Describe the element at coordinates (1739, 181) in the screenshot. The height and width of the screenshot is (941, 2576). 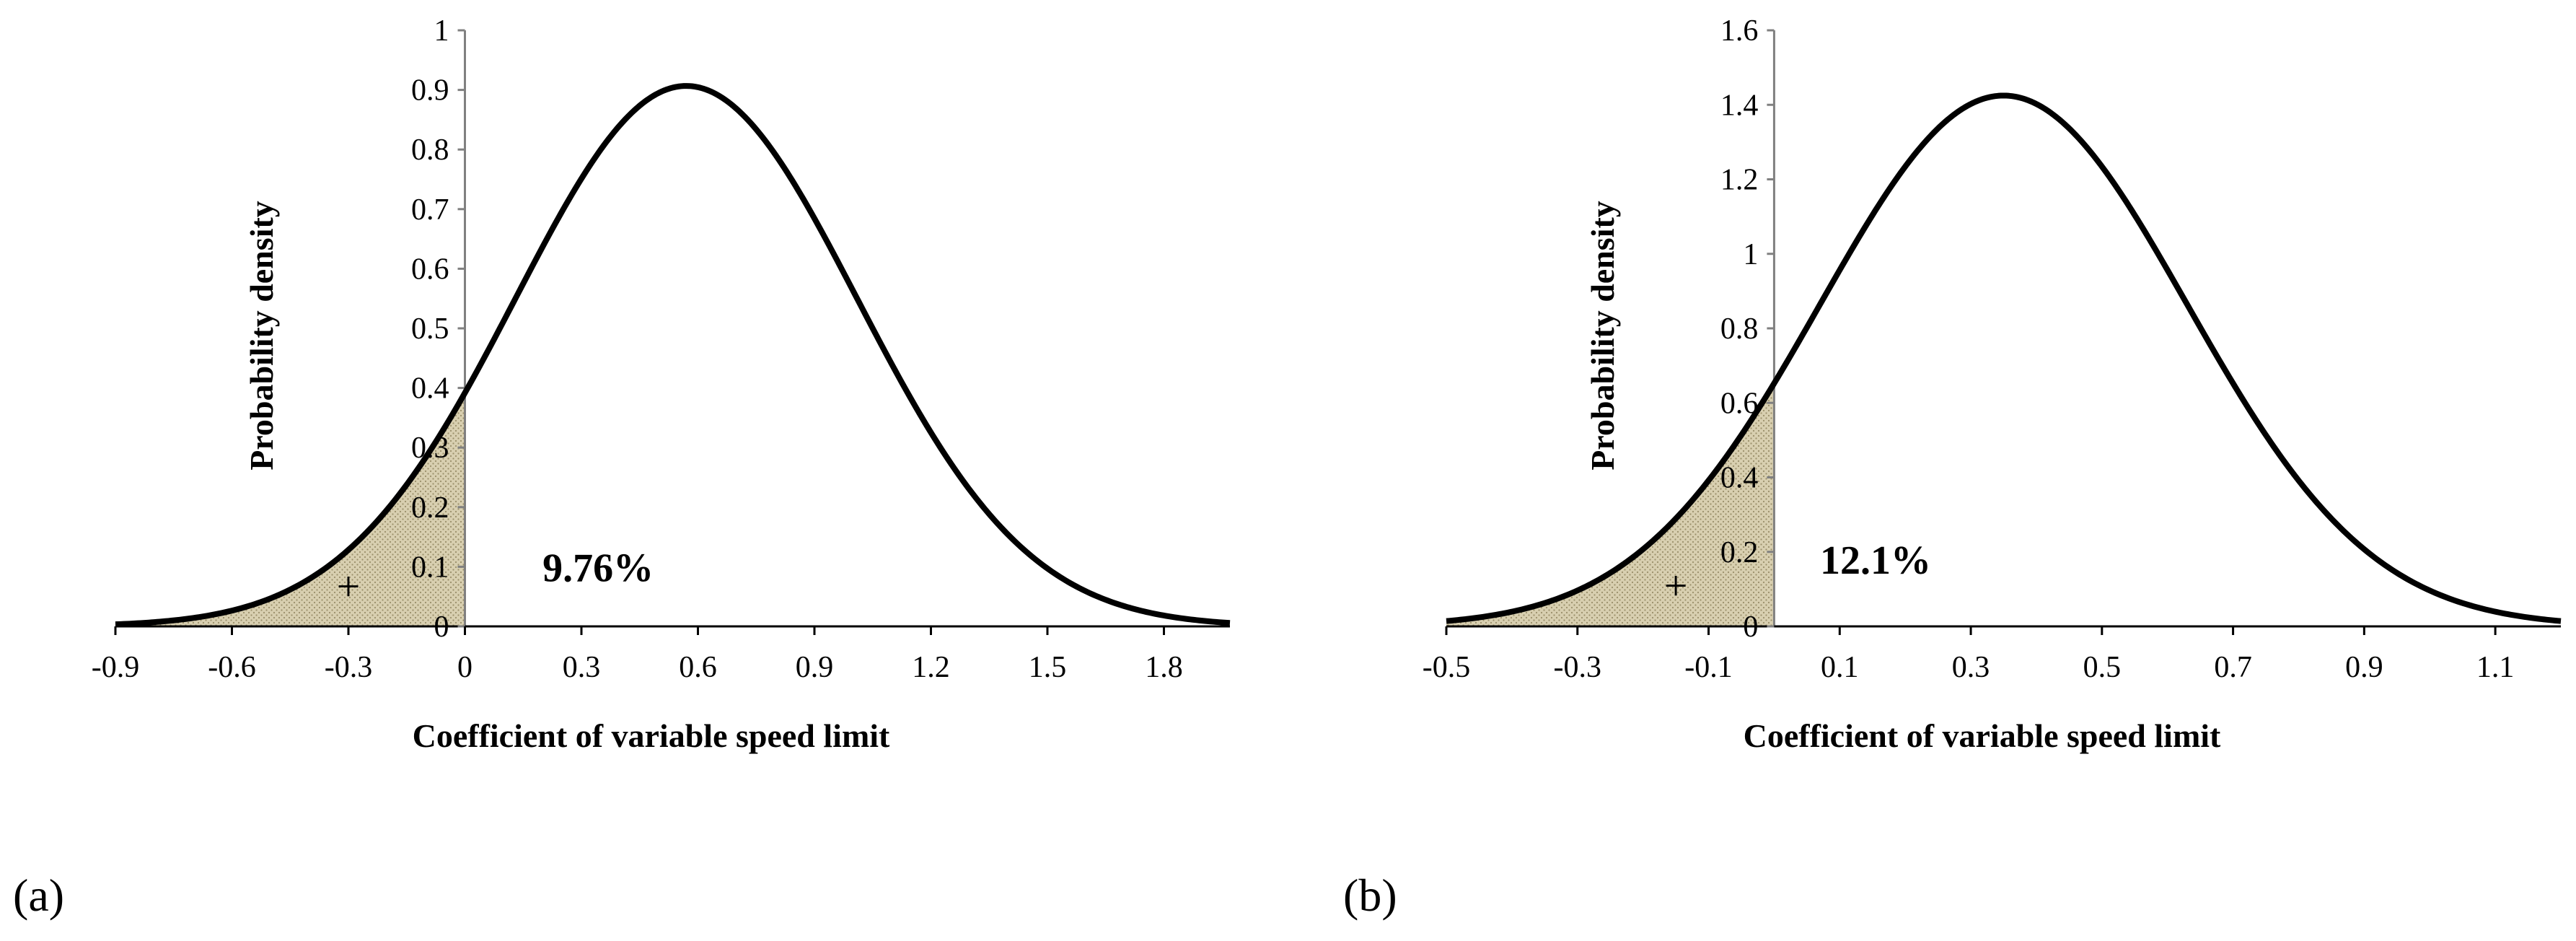
I see `y-tick-label: 1.2` at that location.